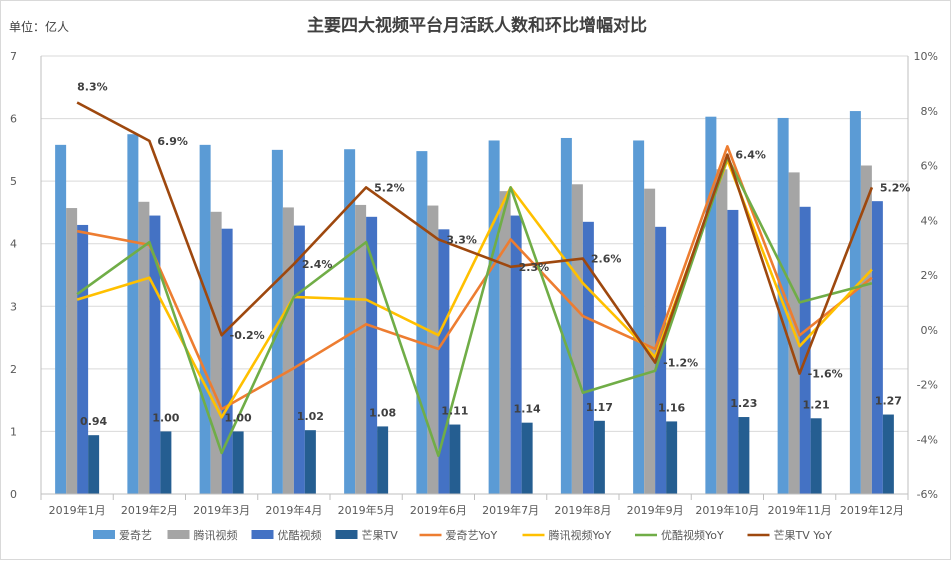 This screenshot has height=565, width=951. What do you see at coordinates (825, 374) in the screenshot?
I see `mango-yoy-data-label: -1.6%` at bounding box center [825, 374].